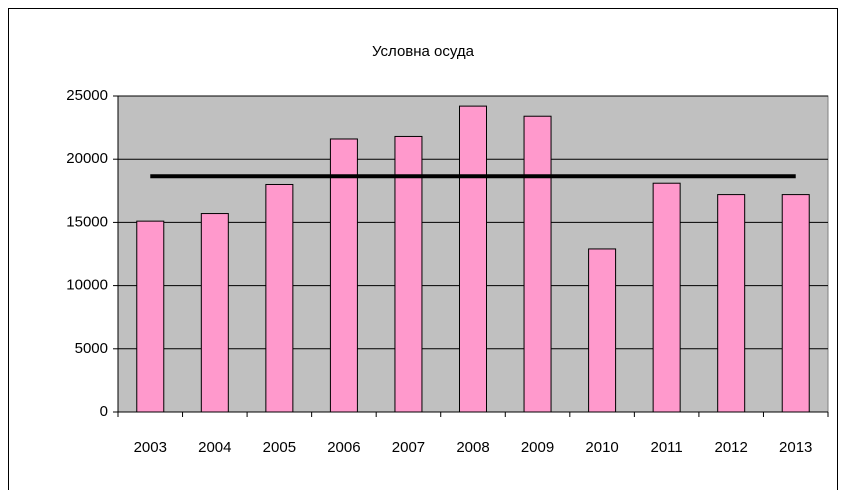 The width and height of the screenshot is (845, 495). Describe the element at coordinates (214, 447) in the screenshot. I see `x-tick-label: 2004` at that location.